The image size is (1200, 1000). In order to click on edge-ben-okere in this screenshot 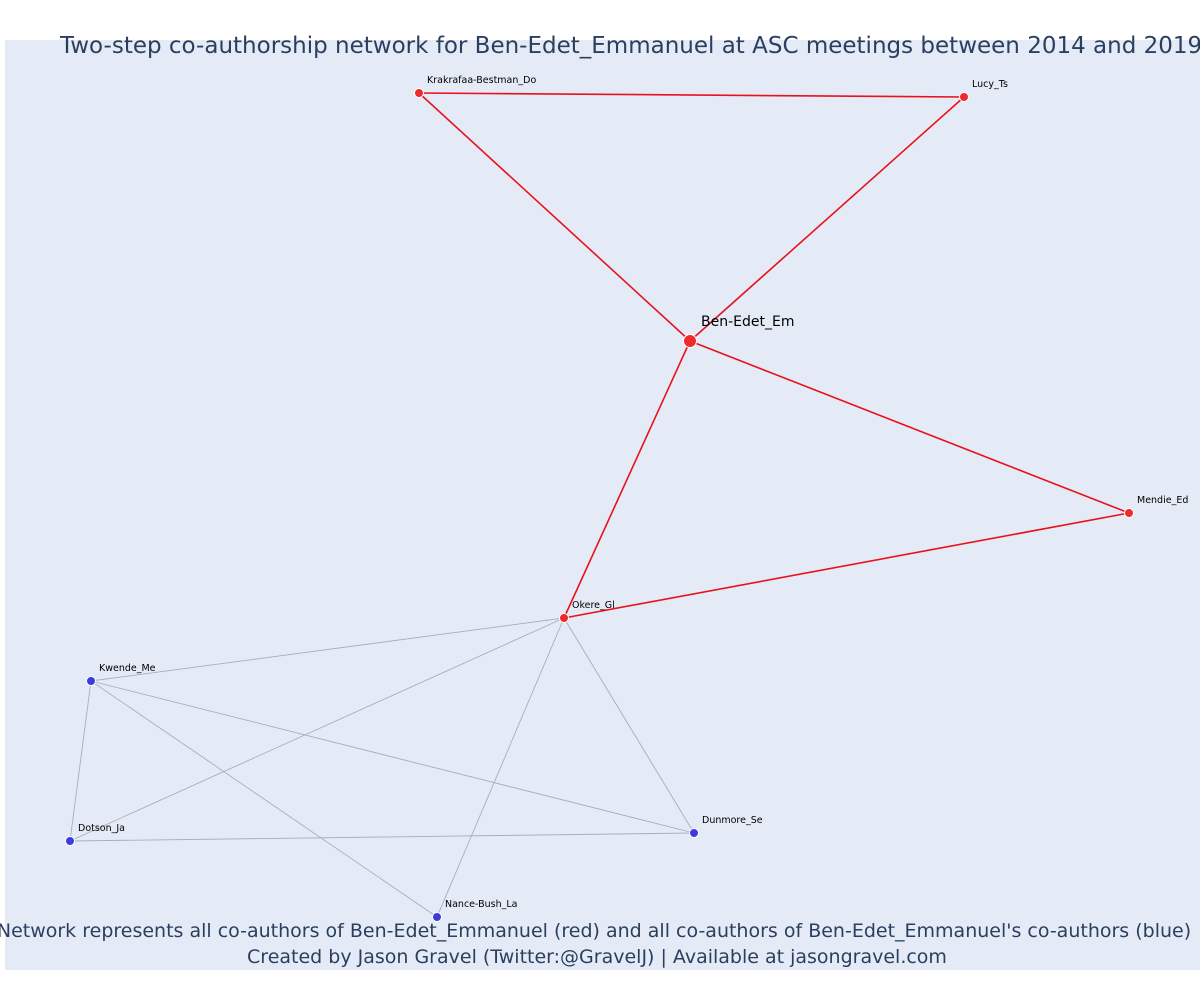, I will do `click(627, 479)`.